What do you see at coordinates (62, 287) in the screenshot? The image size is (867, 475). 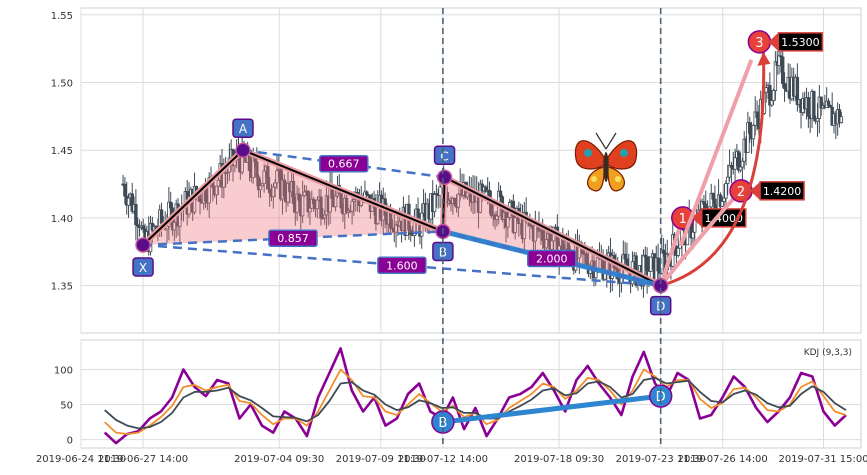 I see `main-ytick-label: 1.35` at bounding box center [62, 287].